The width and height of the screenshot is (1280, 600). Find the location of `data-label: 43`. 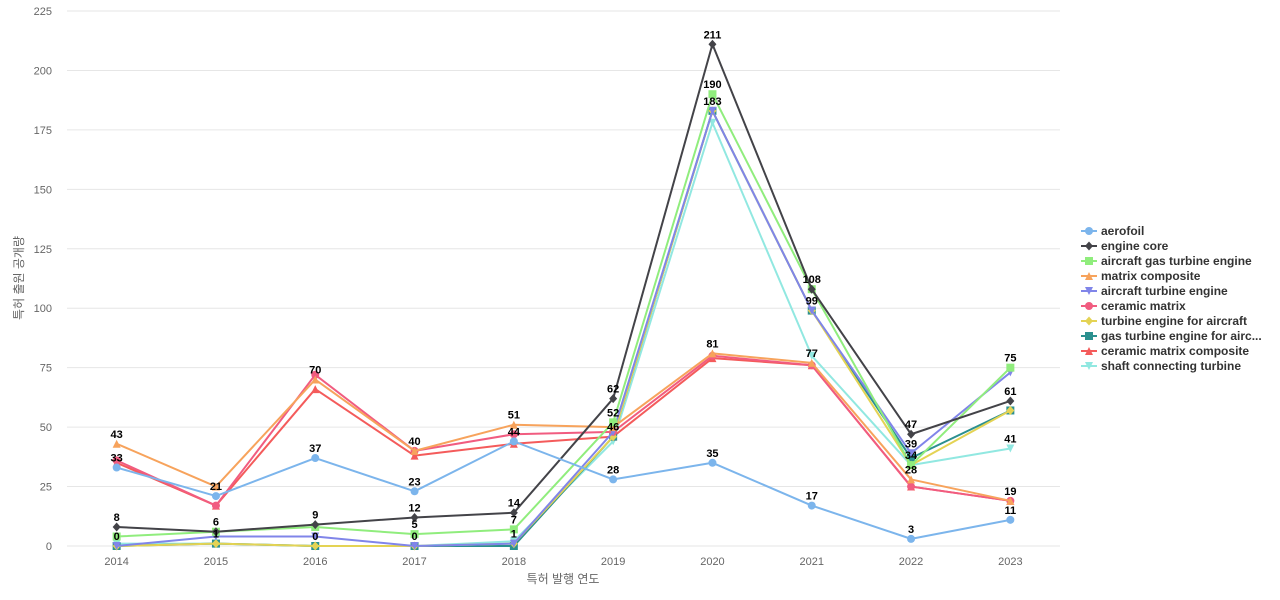

data-label: 43 is located at coordinates (117, 435).